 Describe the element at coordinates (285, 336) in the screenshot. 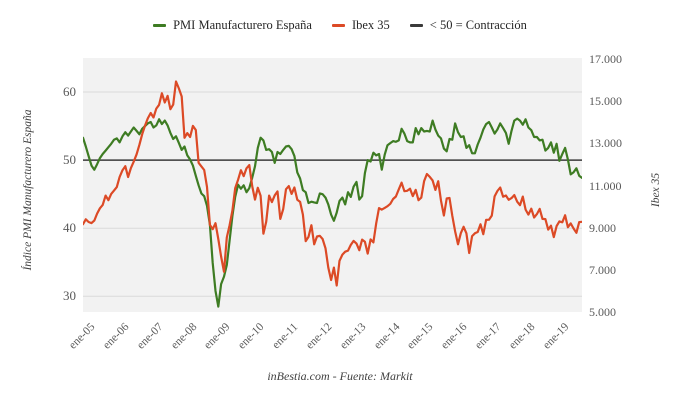

I see `x-tick-ene-11: ene-11` at that location.